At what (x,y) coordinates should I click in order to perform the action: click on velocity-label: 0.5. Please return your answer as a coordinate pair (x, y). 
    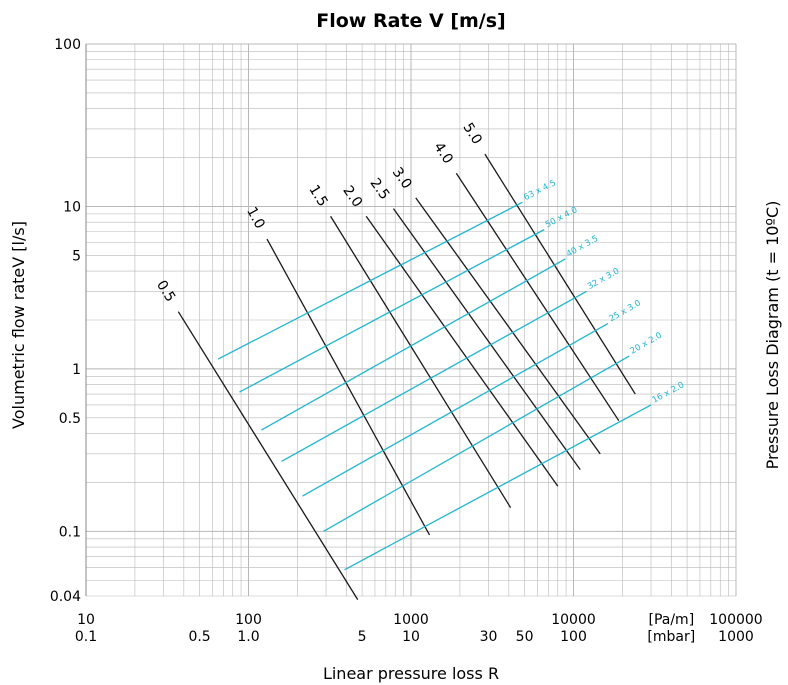
    Looking at the image, I should click on (165, 291).